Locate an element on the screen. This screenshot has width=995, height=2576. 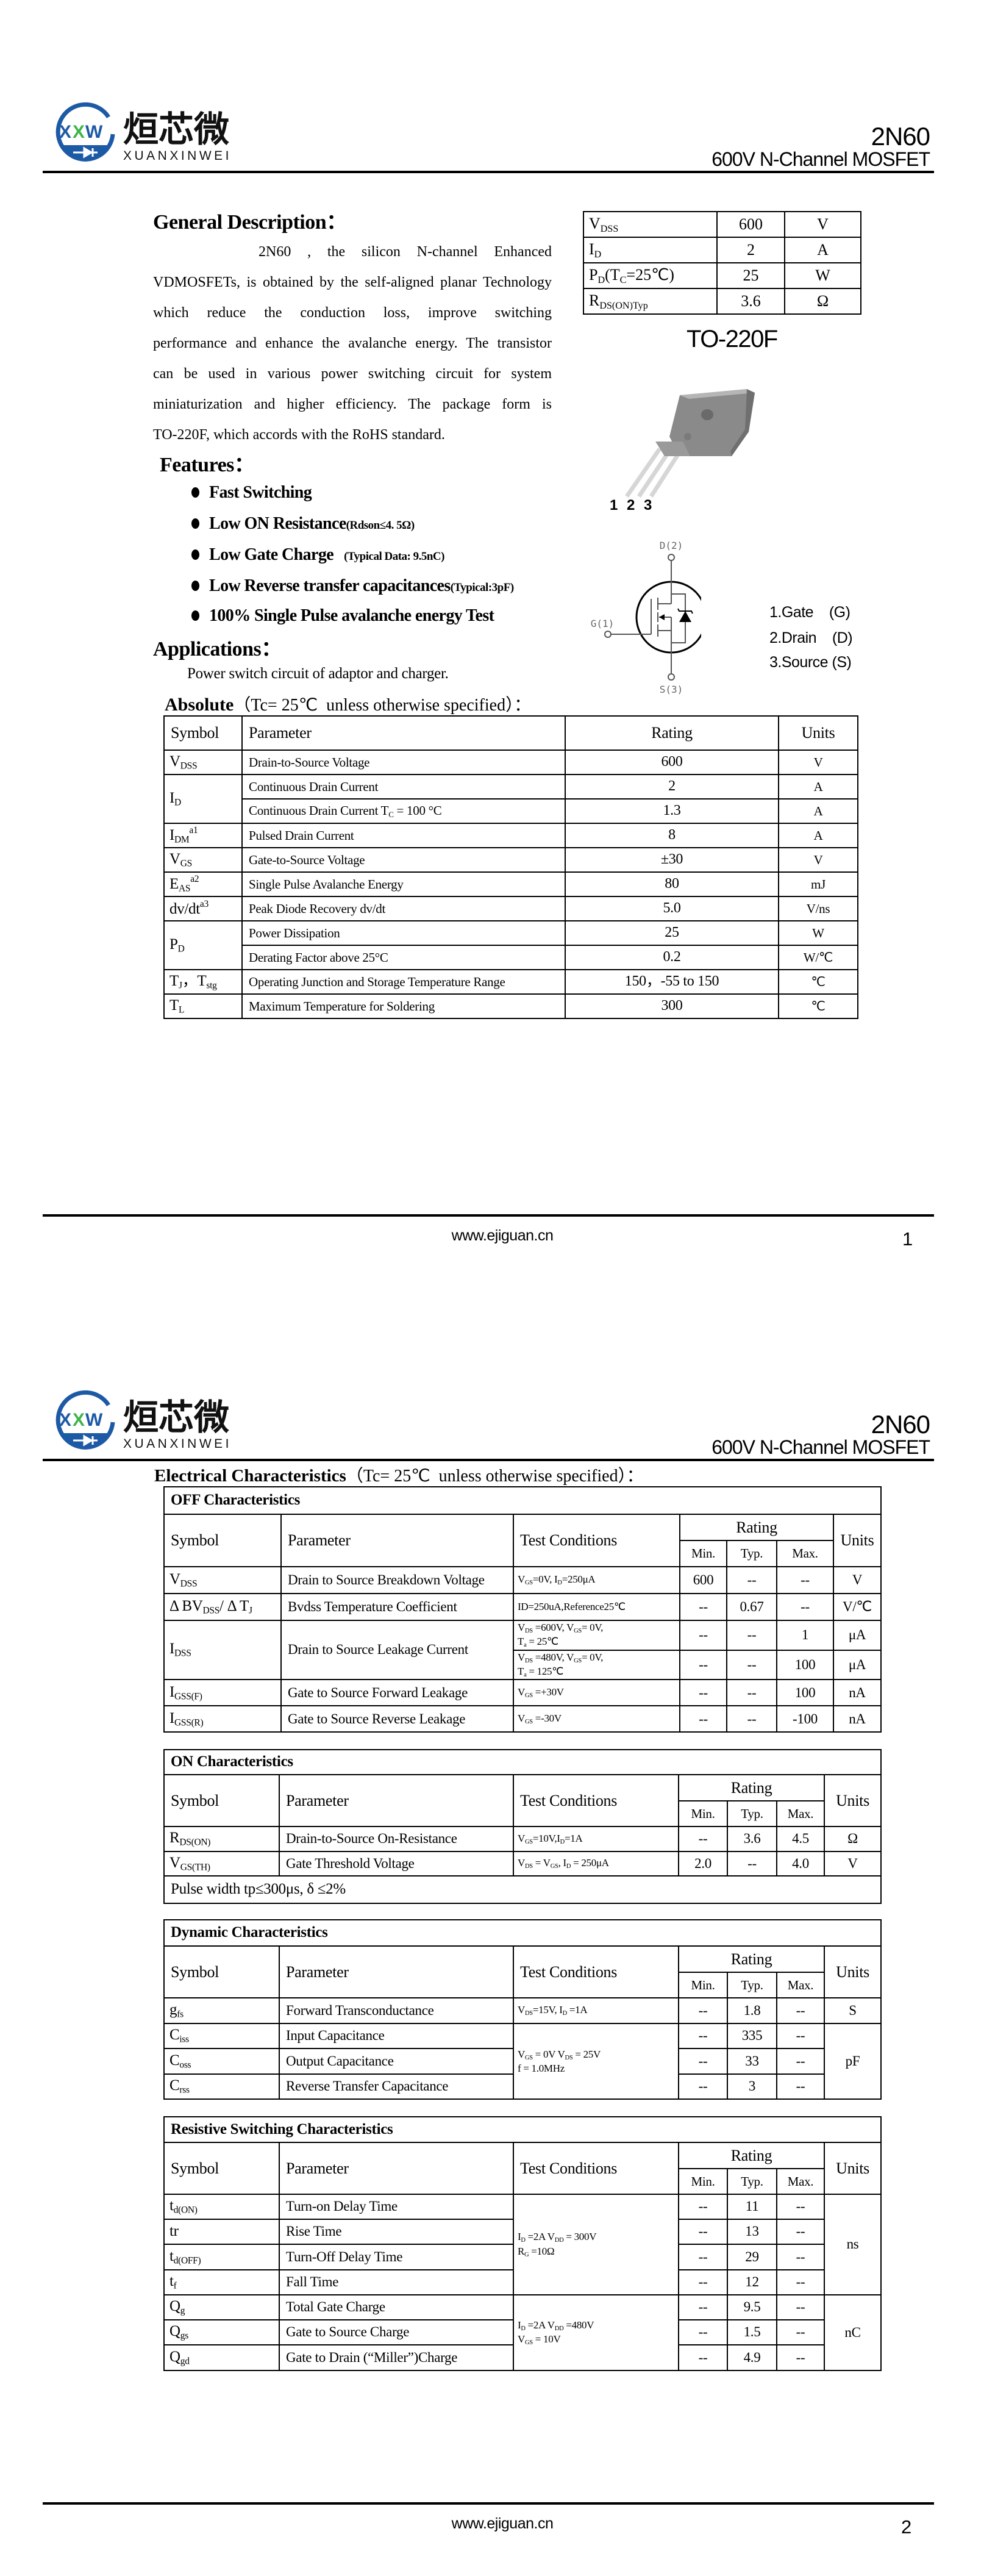
symbol-cell: RDS(ON) is located at coordinates (222, 1839).